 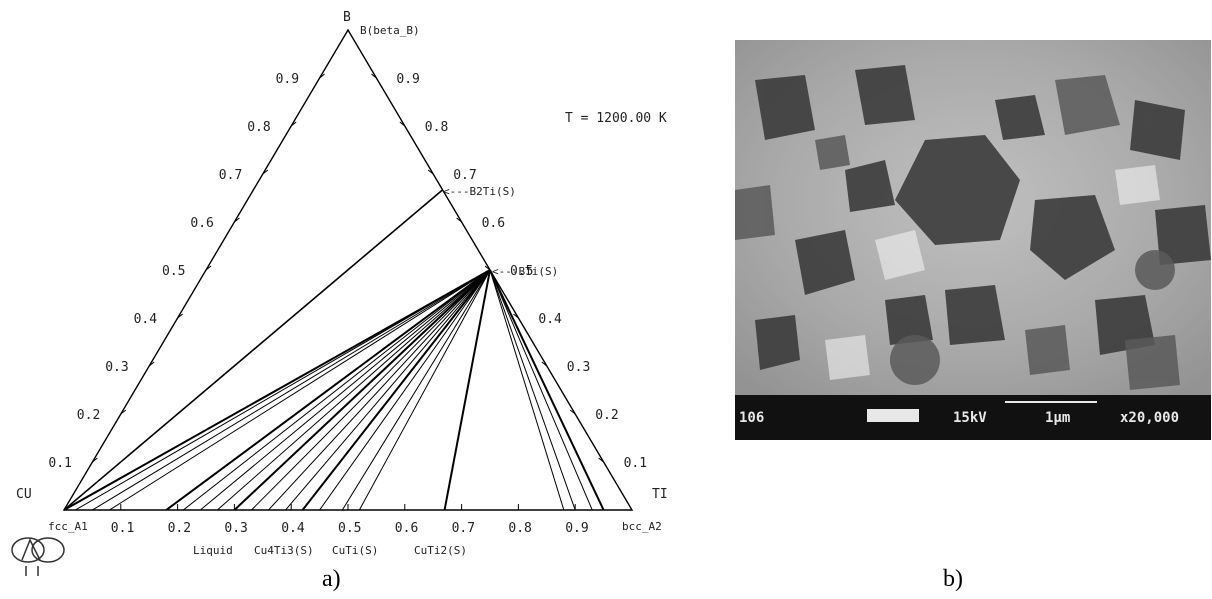 What do you see at coordinates (24, 494) in the screenshot?
I see `corner-label-cu: CU` at bounding box center [24, 494].